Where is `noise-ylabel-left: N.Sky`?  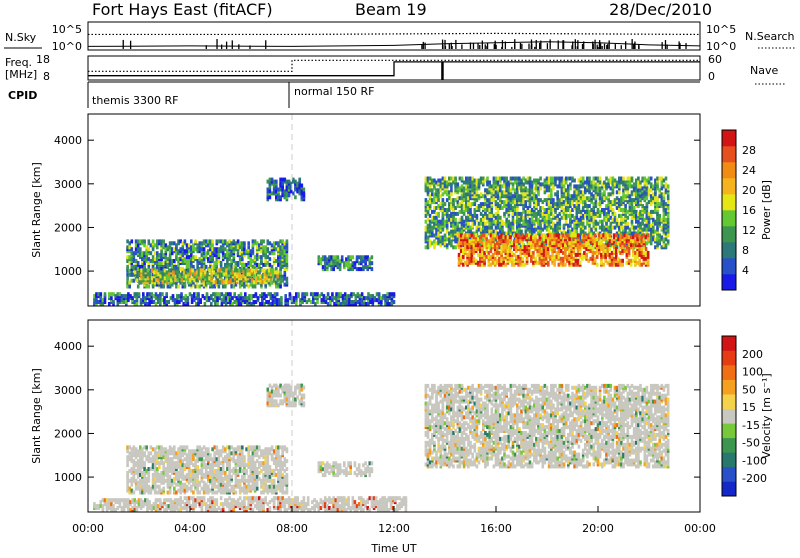 noise-ylabel-left: N.Sky is located at coordinates (21, 37).